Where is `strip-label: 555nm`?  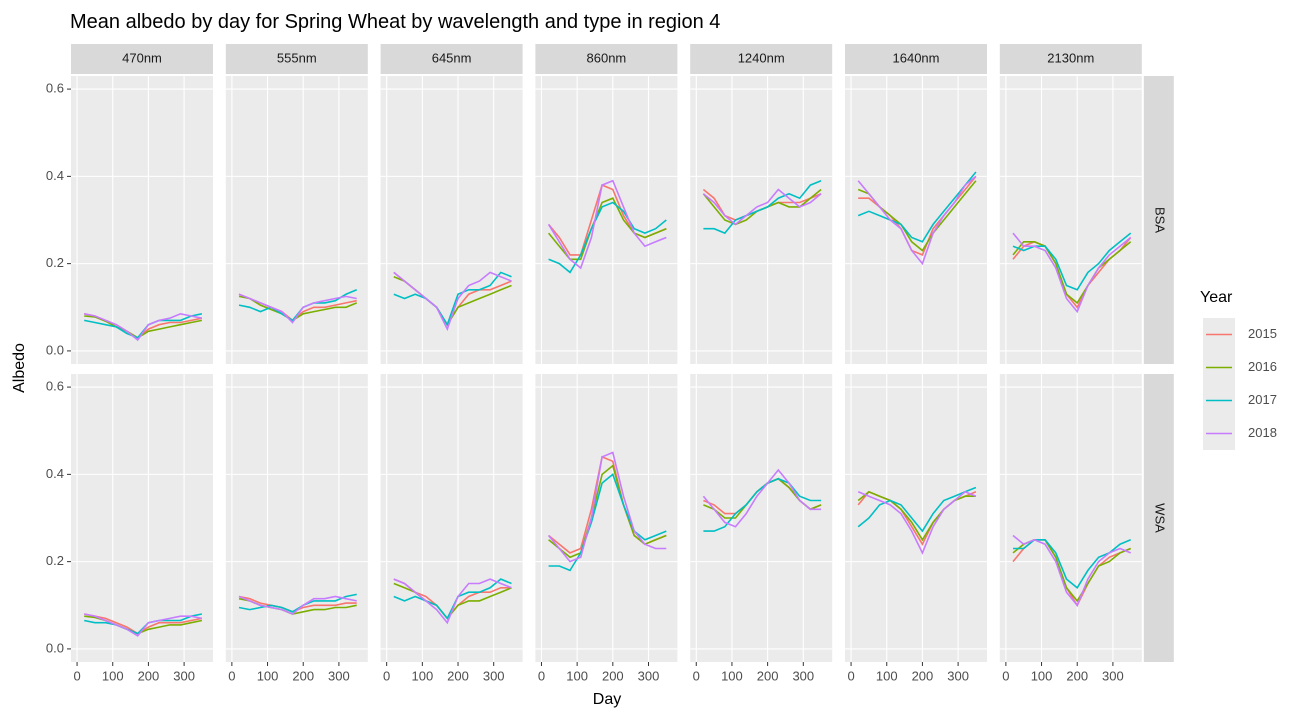 strip-label: 555nm is located at coordinates (297, 57).